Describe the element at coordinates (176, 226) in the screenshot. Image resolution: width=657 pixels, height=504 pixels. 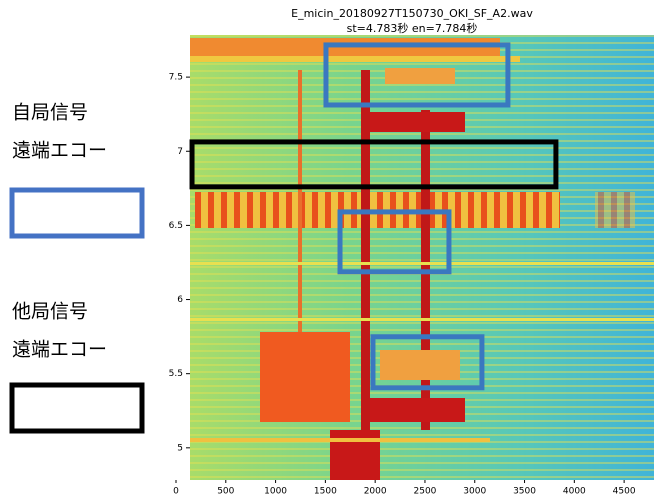
I see `y-tick-label: 6.5` at that location.